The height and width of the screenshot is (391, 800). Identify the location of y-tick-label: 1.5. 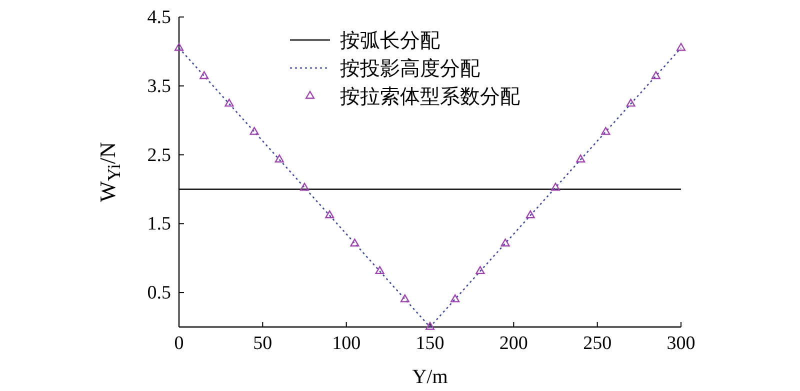
(159, 224).